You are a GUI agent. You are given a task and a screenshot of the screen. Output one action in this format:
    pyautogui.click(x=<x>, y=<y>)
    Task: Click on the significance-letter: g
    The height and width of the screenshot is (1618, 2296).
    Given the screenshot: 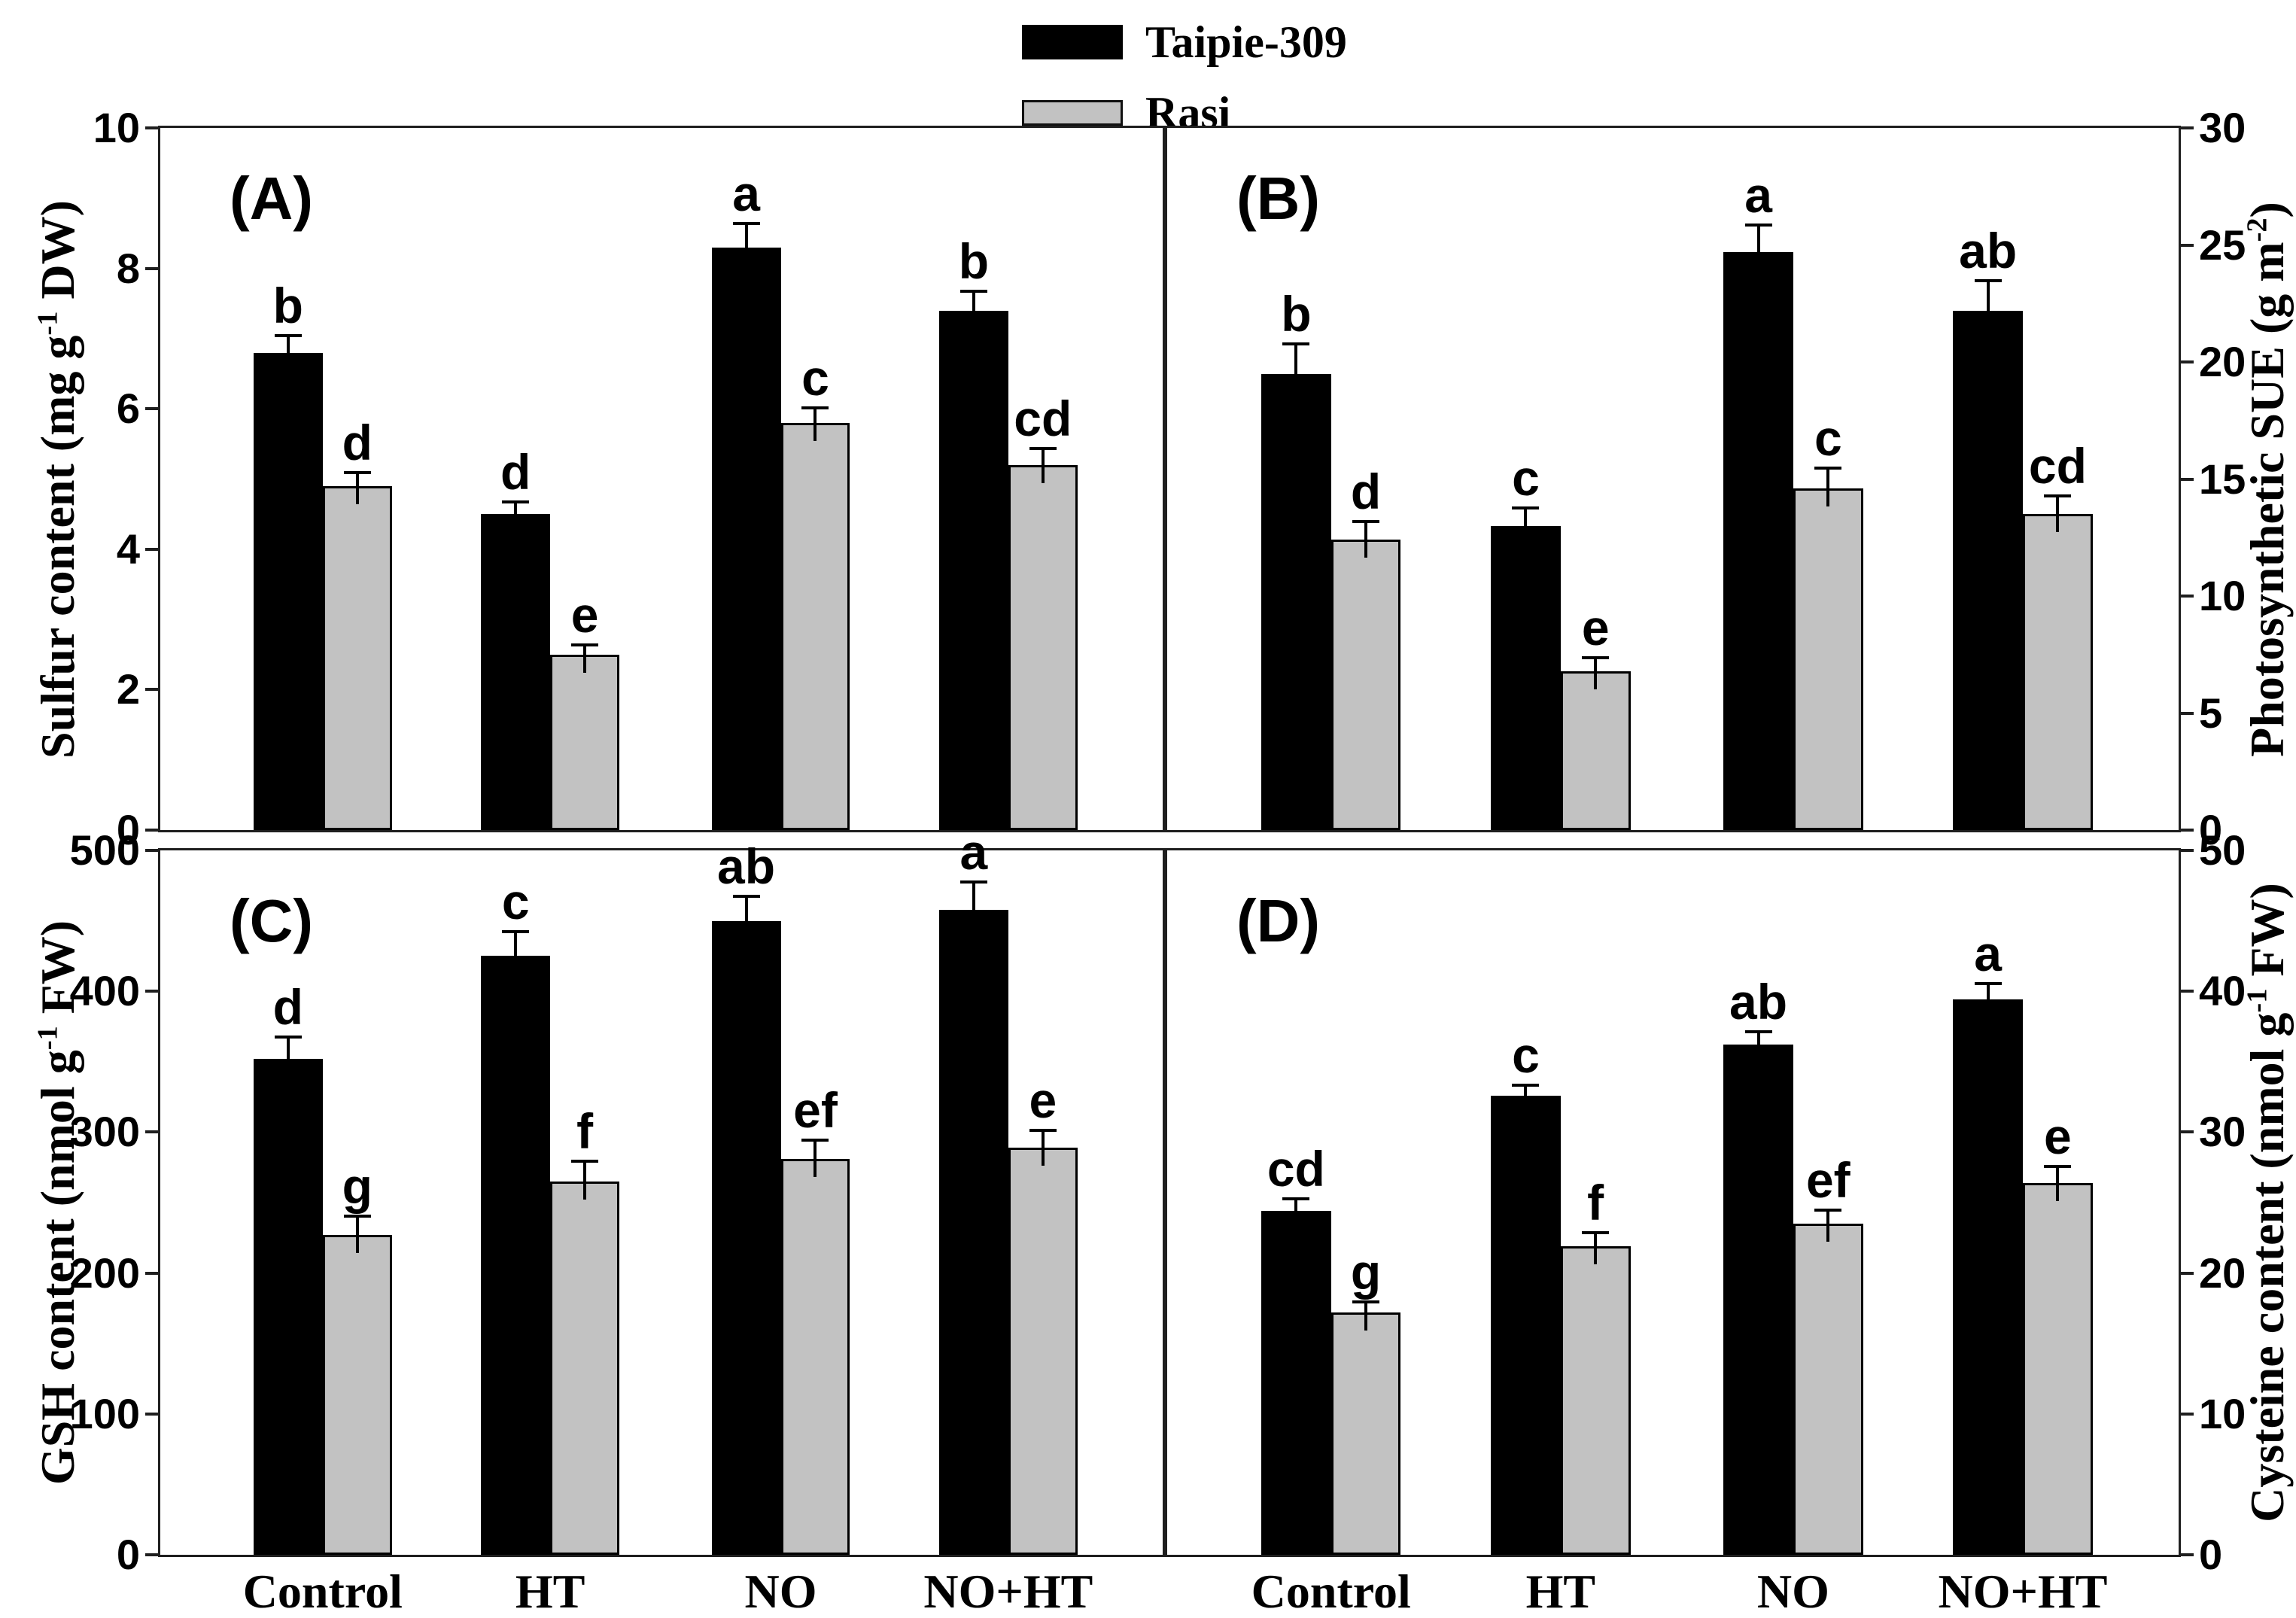 What is the action you would take?
    pyautogui.click(x=1366, y=1272)
    